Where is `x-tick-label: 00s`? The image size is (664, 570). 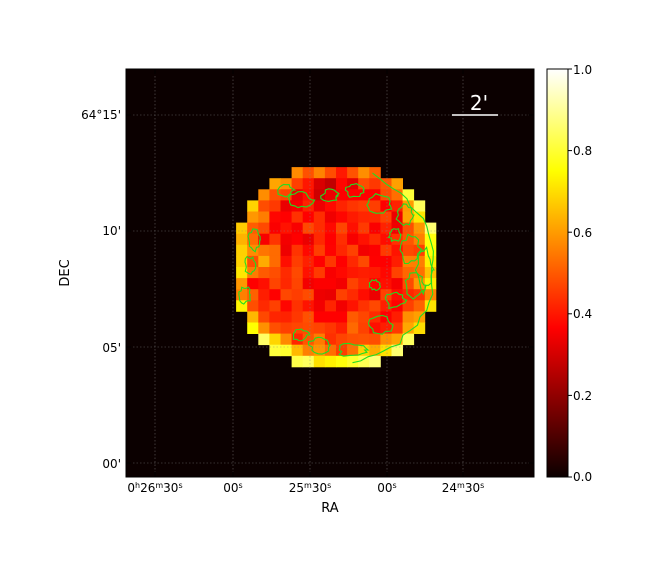
x-tick-label: 00s is located at coordinates (232, 488).